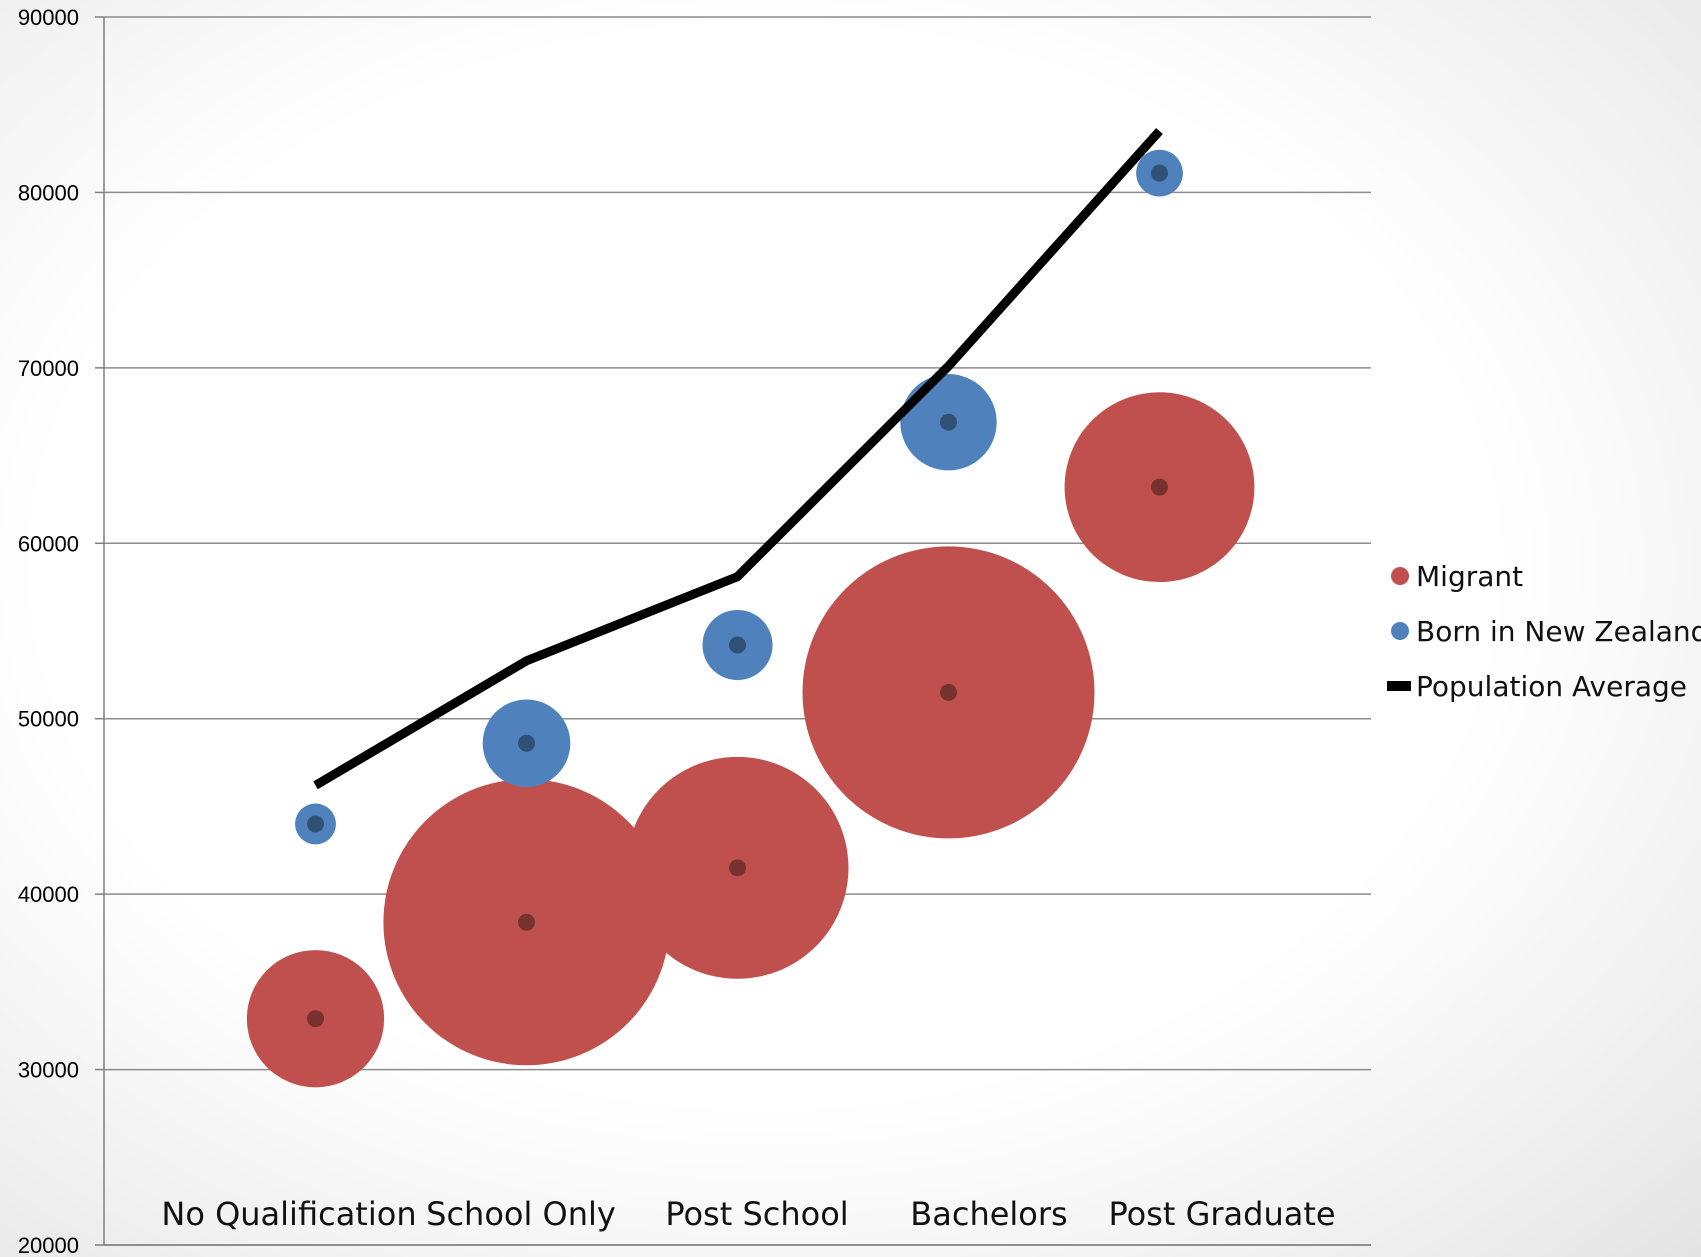  Describe the element at coordinates (48, 368) in the screenshot. I see `y-tick-label: 70000` at that location.